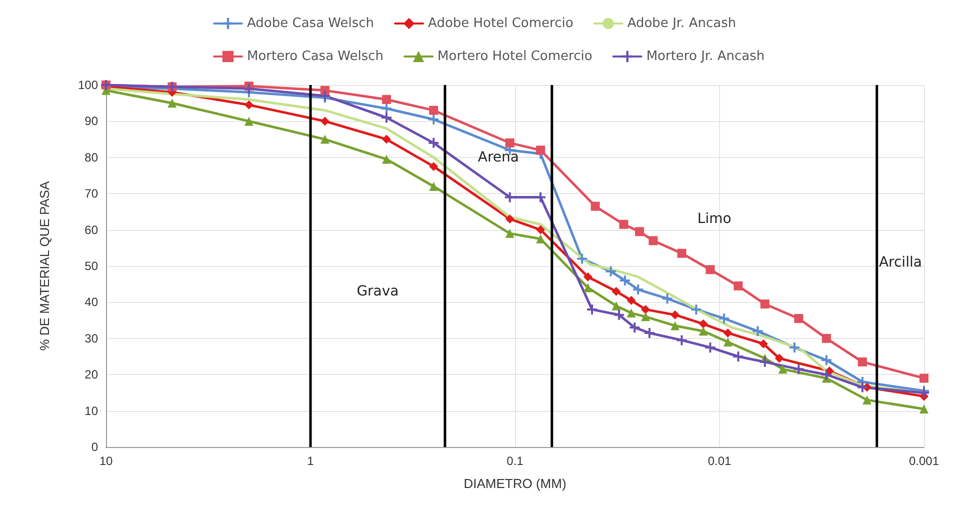  What do you see at coordinates (515, 56) in the screenshot?
I see `legend-label: Mortero Hotel Comercio` at bounding box center [515, 56].